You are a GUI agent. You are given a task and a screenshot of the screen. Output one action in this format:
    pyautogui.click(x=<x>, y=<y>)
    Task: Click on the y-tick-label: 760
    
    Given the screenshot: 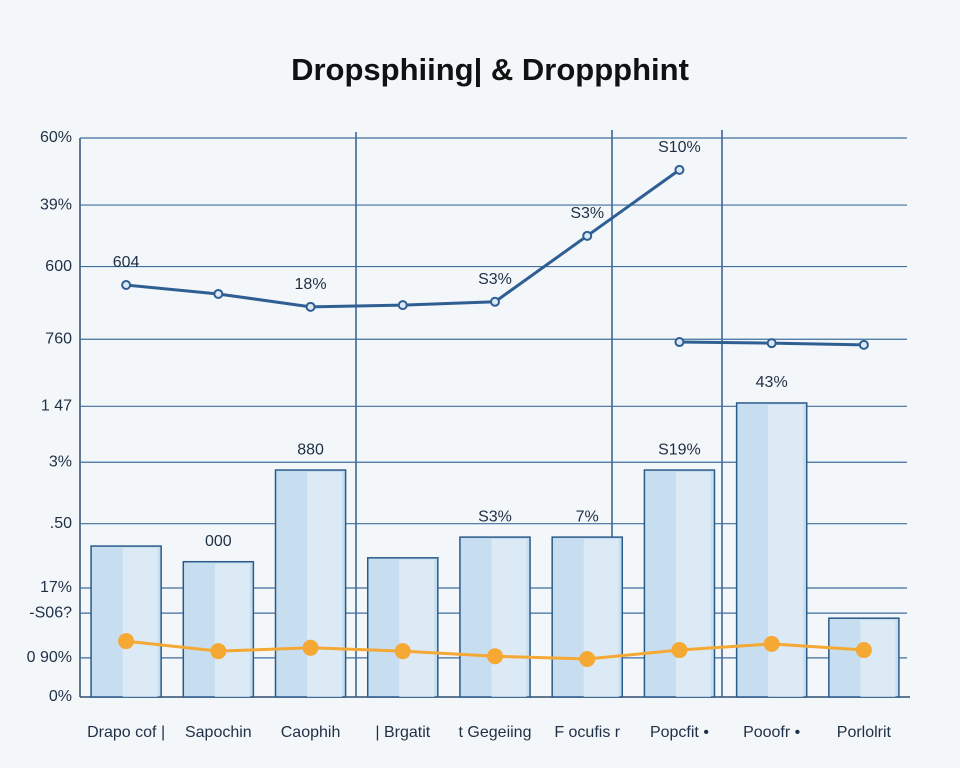 What is the action you would take?
    pyautogui.click(x=58, y=338)
    